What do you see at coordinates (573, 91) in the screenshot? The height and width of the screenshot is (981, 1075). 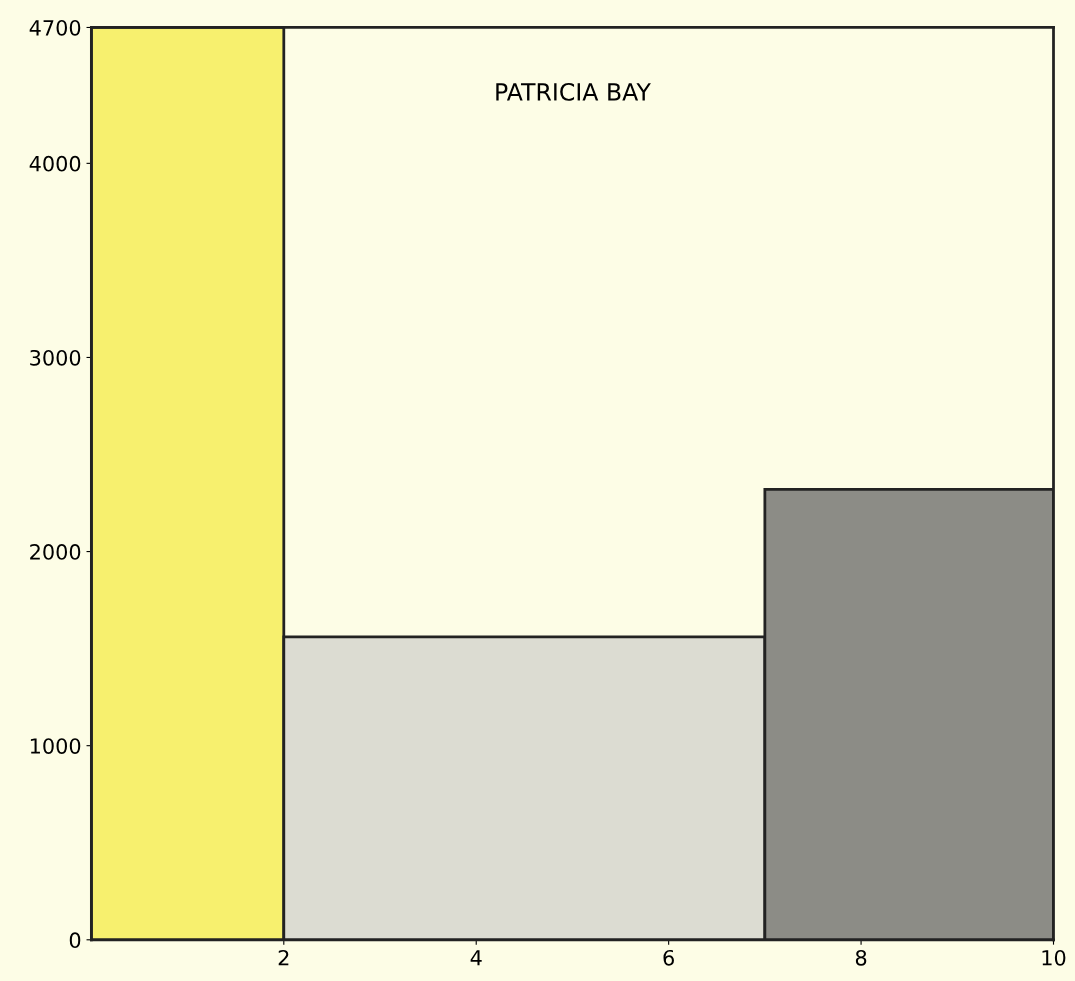 I see `text: PATRICIA BAY` at bounding box center [573, 91].